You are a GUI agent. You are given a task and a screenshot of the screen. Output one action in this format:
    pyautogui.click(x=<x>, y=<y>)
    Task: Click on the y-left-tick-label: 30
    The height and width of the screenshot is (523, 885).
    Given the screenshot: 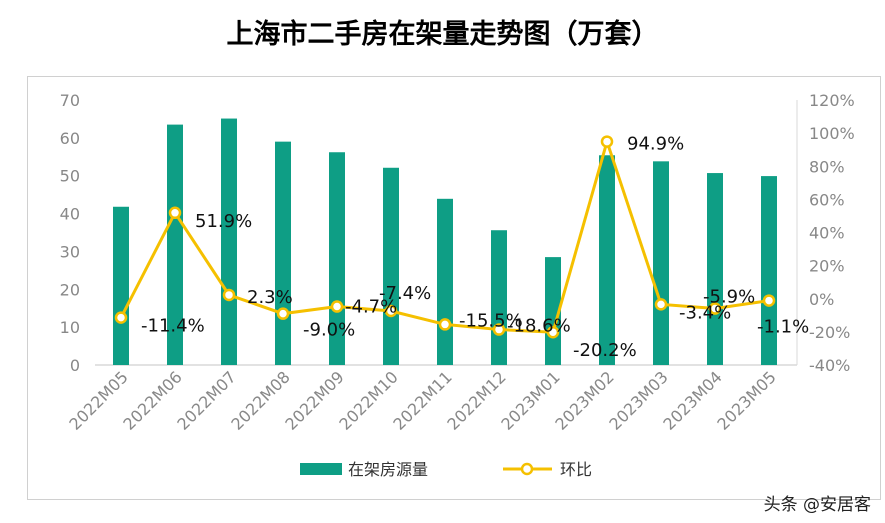 What is the action you would take?
    pyautogui.click(x=70, y=251)
    